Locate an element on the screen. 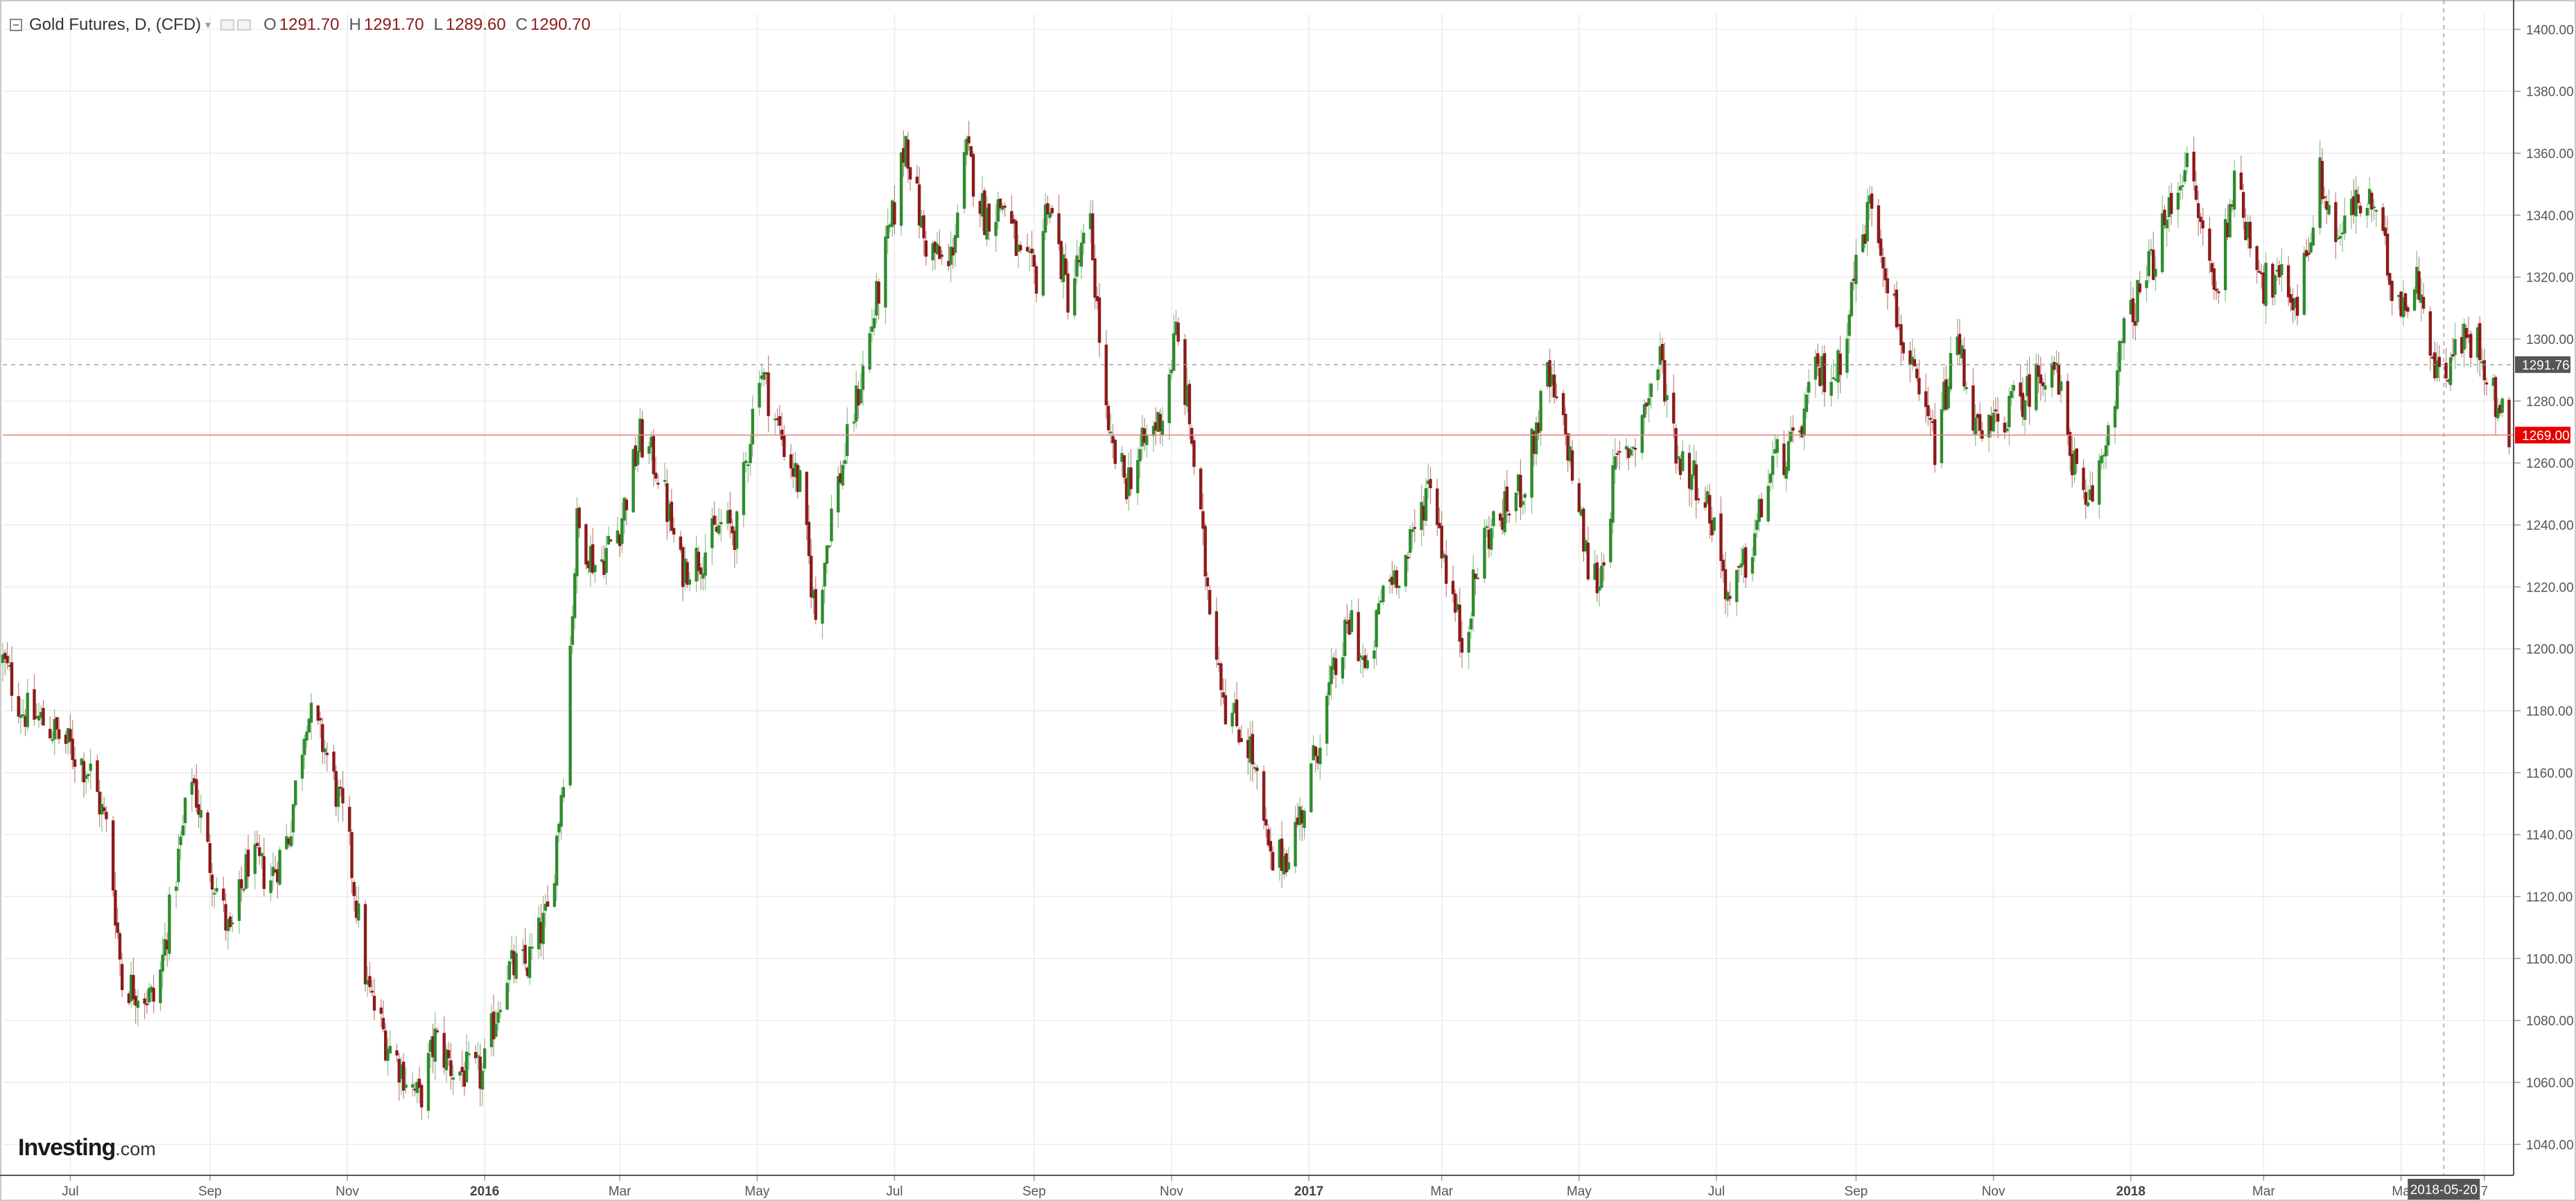  x-tick-label: Mar is located at coordinates (2263, 1191).